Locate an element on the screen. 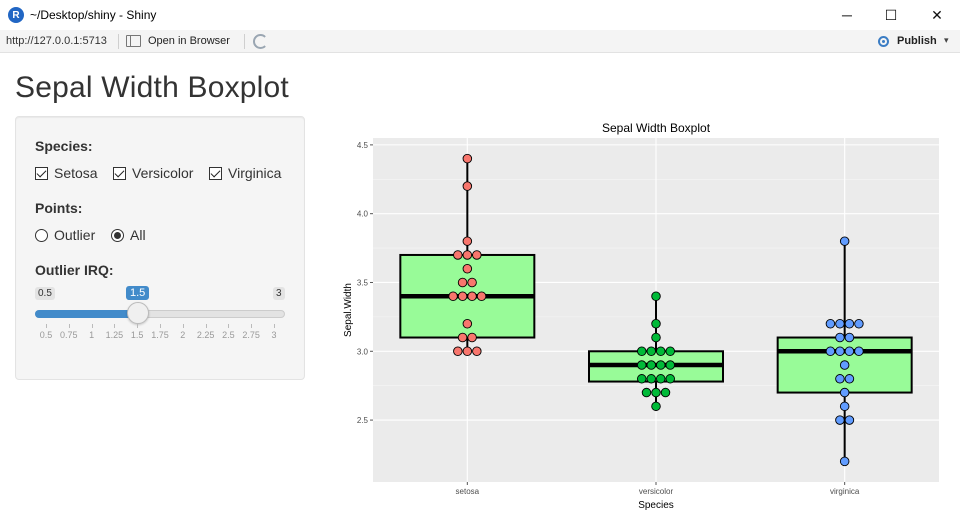 This screenshot has height=522, width=960. slider-tick-label: 0.75 is located at coordinates (69, 335).